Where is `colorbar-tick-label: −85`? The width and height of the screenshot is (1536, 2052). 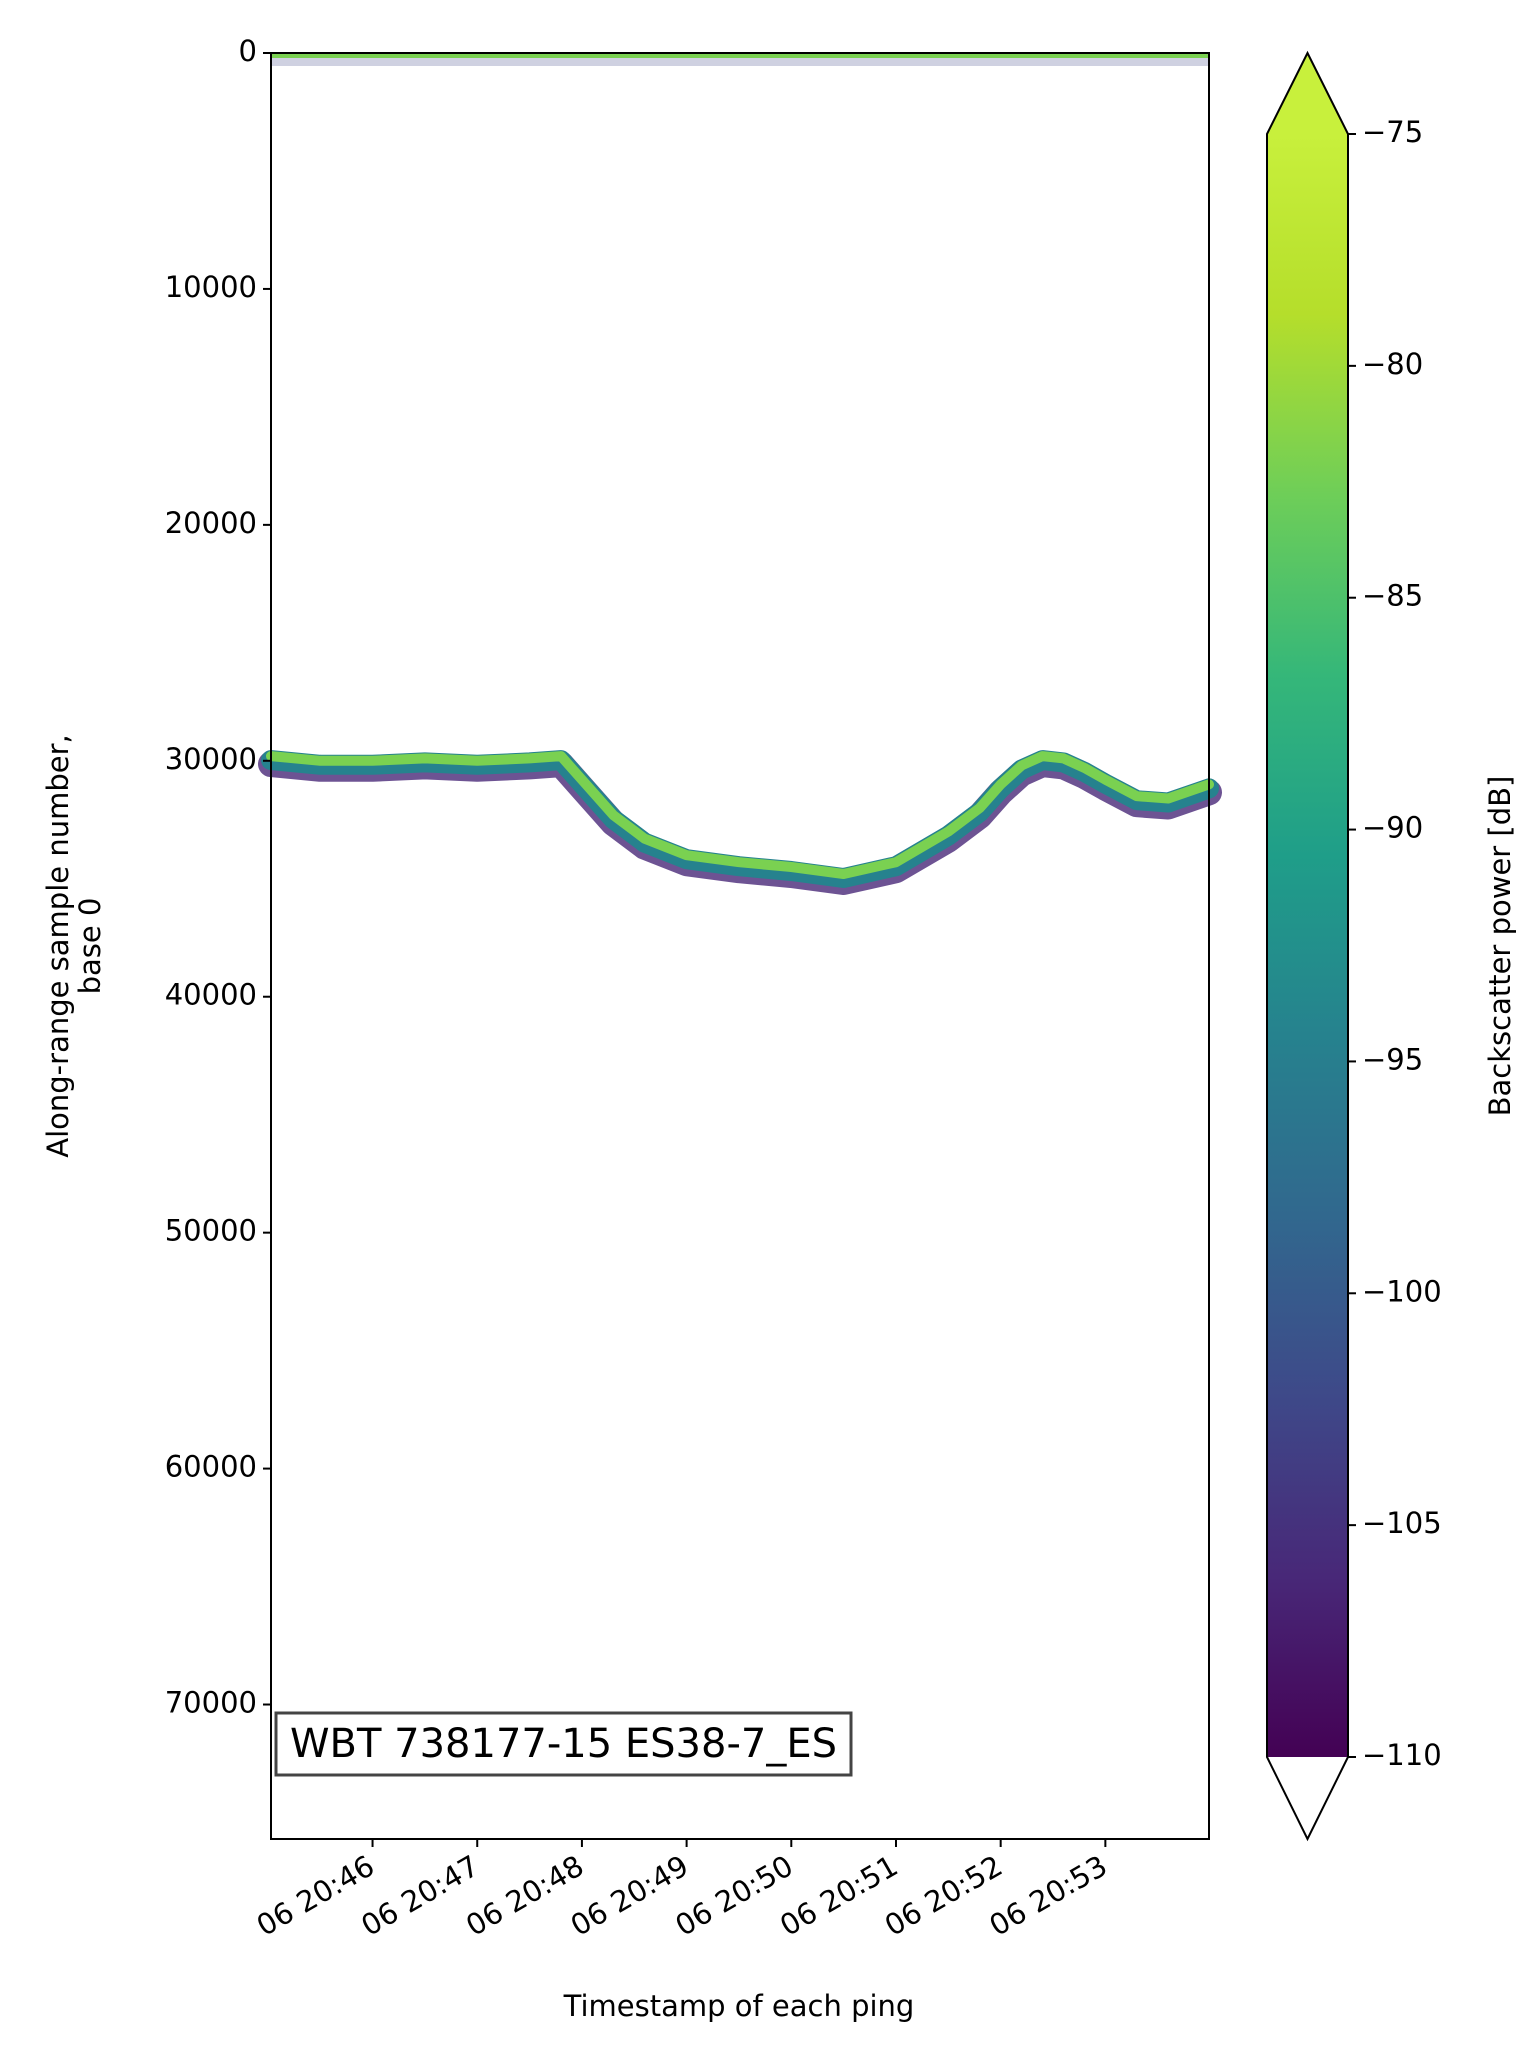 colorbar-tick-label: −85 is located at coordinates (1392, 596).